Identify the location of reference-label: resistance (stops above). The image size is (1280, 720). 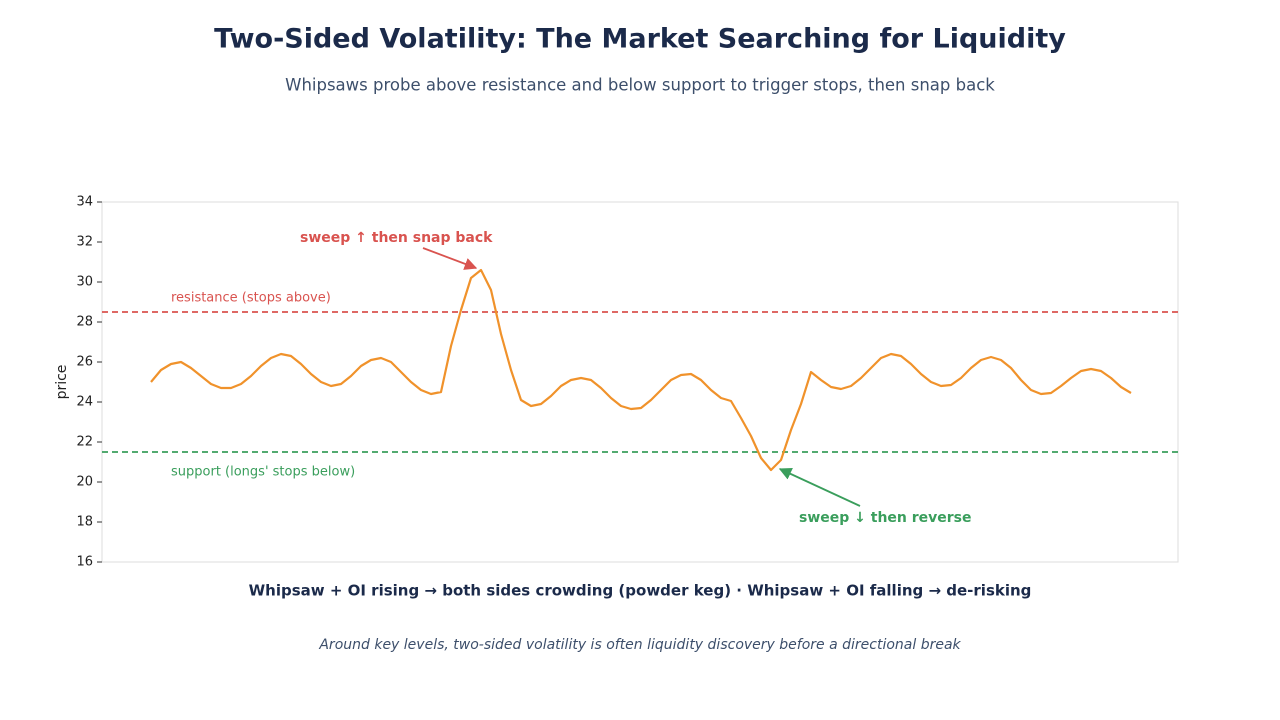
(251, 298).